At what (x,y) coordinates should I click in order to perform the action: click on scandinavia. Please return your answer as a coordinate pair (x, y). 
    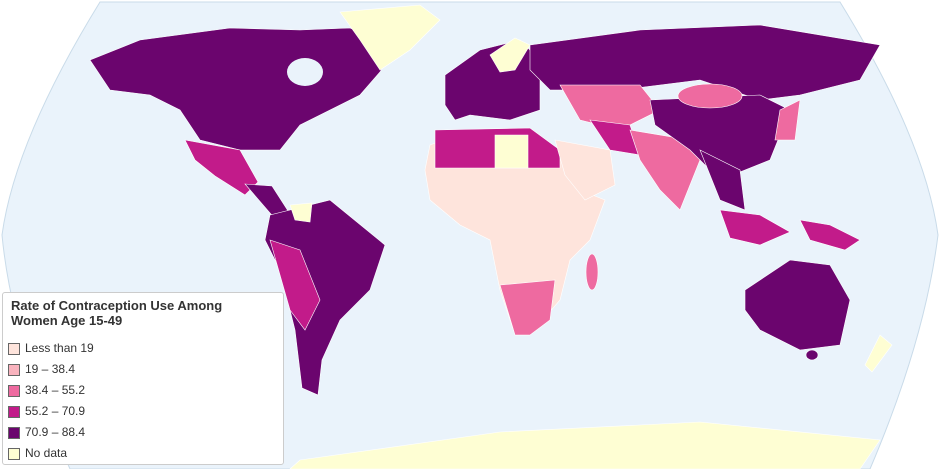
    Looking at the image, I should click on (510, 55).